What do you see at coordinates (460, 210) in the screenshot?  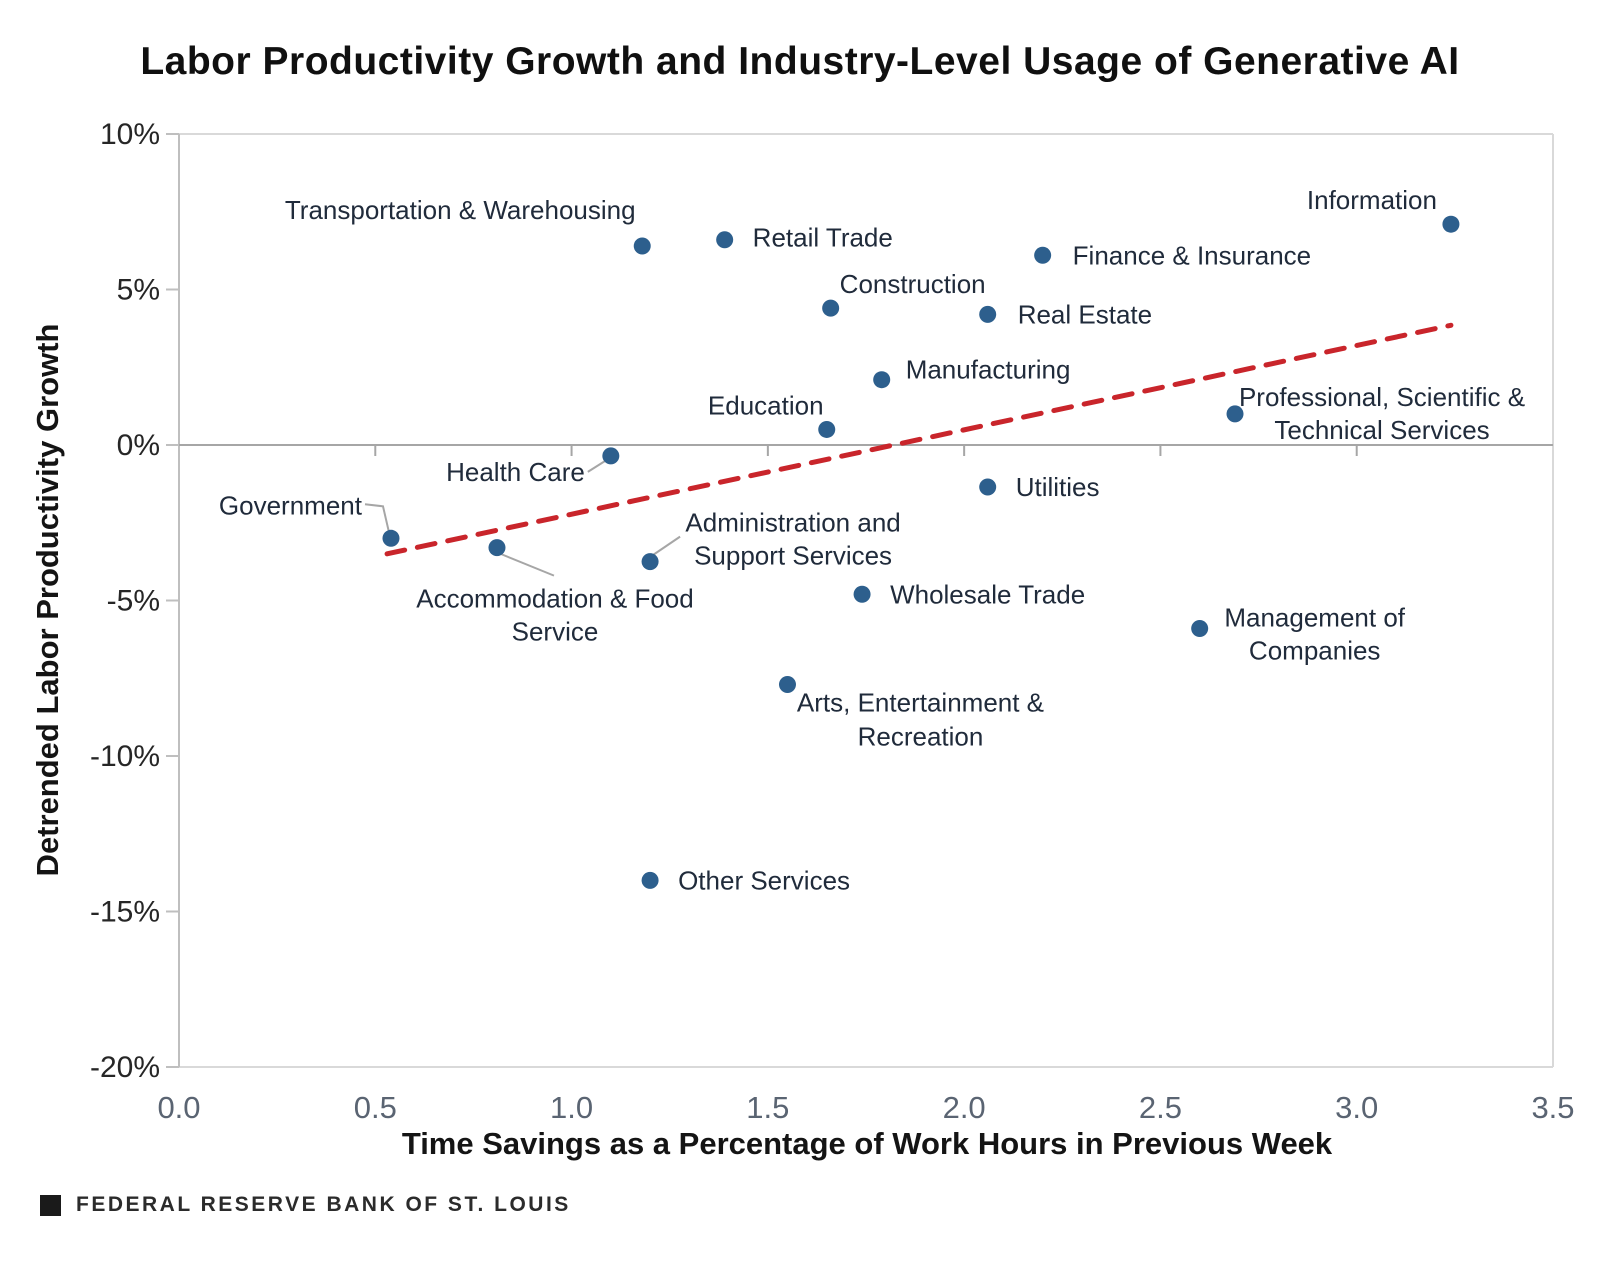 I see `point-label-transportation-warehousing: Transportation & Warehousing` at bounding box center [460, 210].